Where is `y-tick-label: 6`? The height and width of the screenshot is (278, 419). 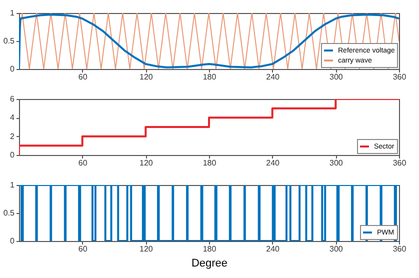 y-tick-label: 6 is located at coordinates (13, 99).